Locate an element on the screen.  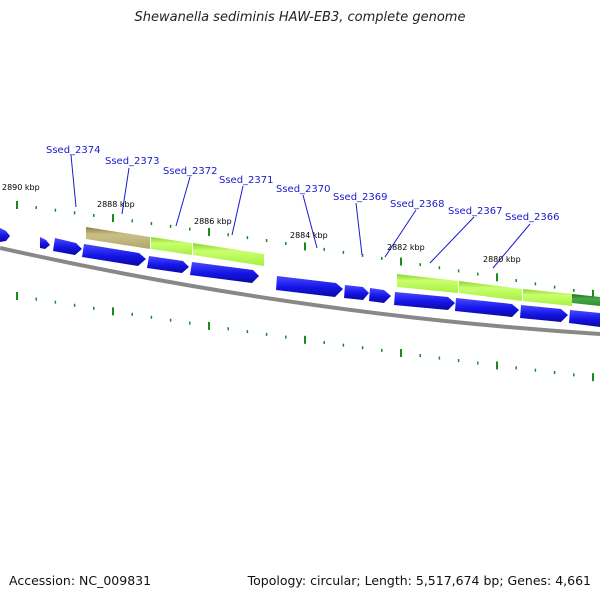
gene-label: Ssed_2367 is located at coordinates (475, 211).